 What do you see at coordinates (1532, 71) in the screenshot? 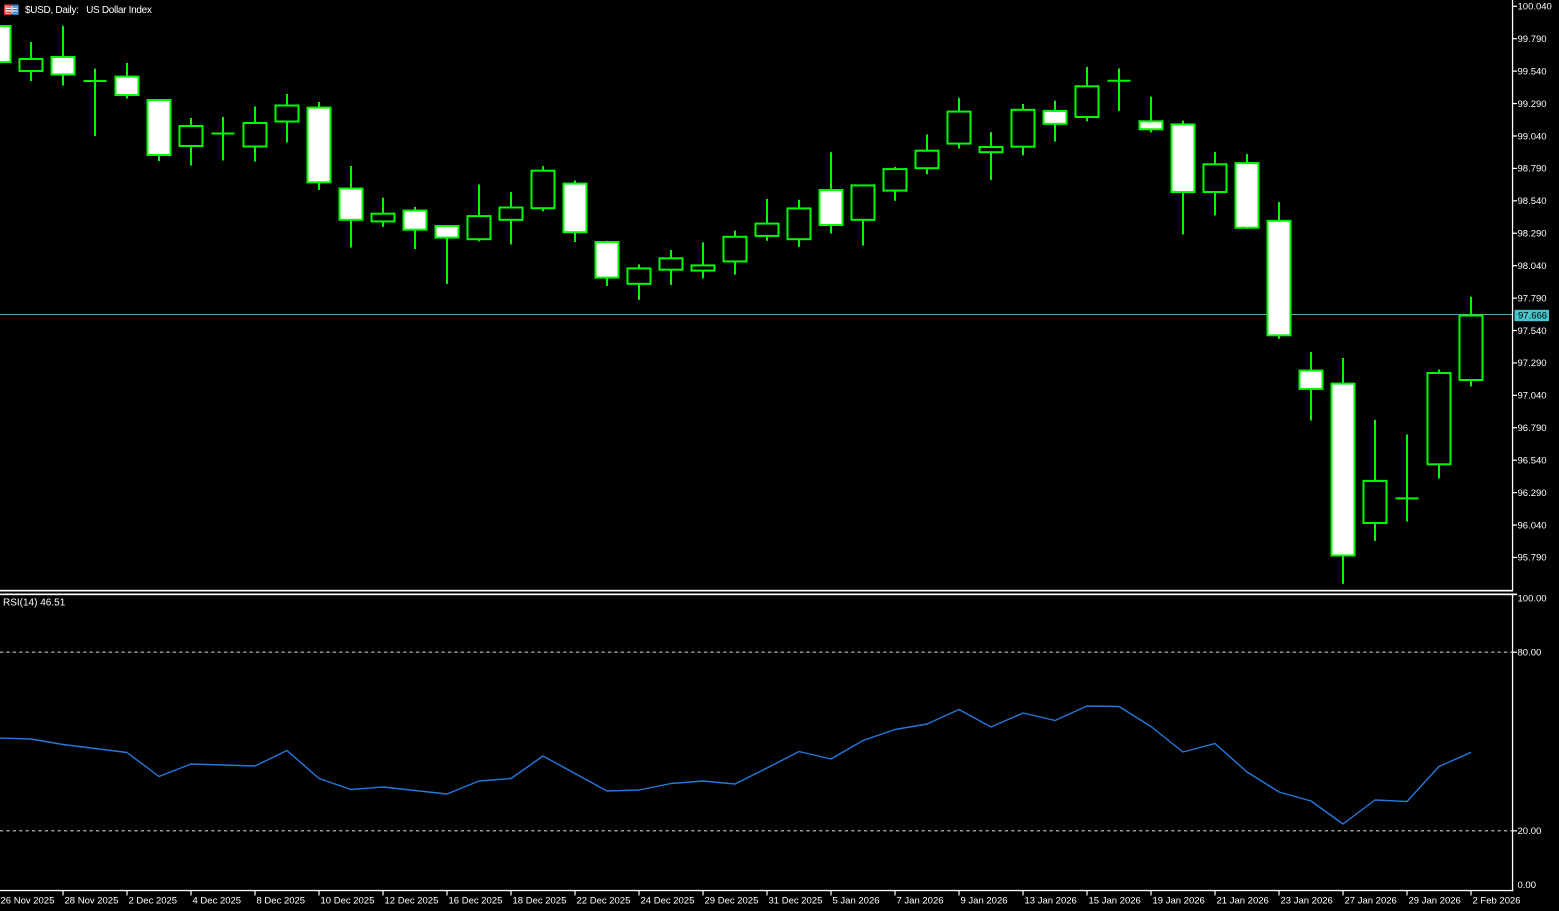
I see `svg-text: 99.540` at bounding box center [1532, 71].